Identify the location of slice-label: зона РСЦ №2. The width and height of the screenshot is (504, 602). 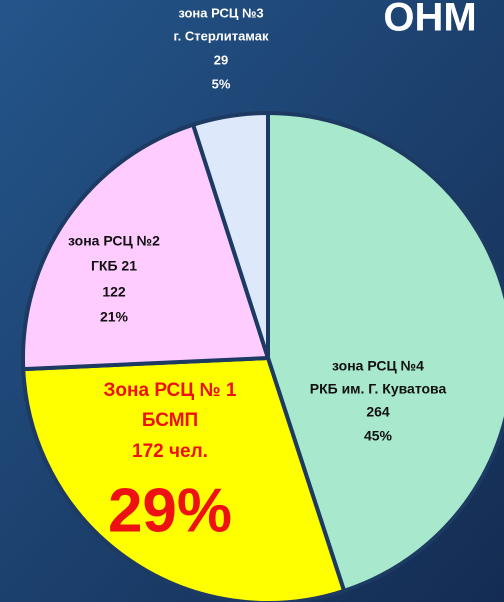
(114, 241).